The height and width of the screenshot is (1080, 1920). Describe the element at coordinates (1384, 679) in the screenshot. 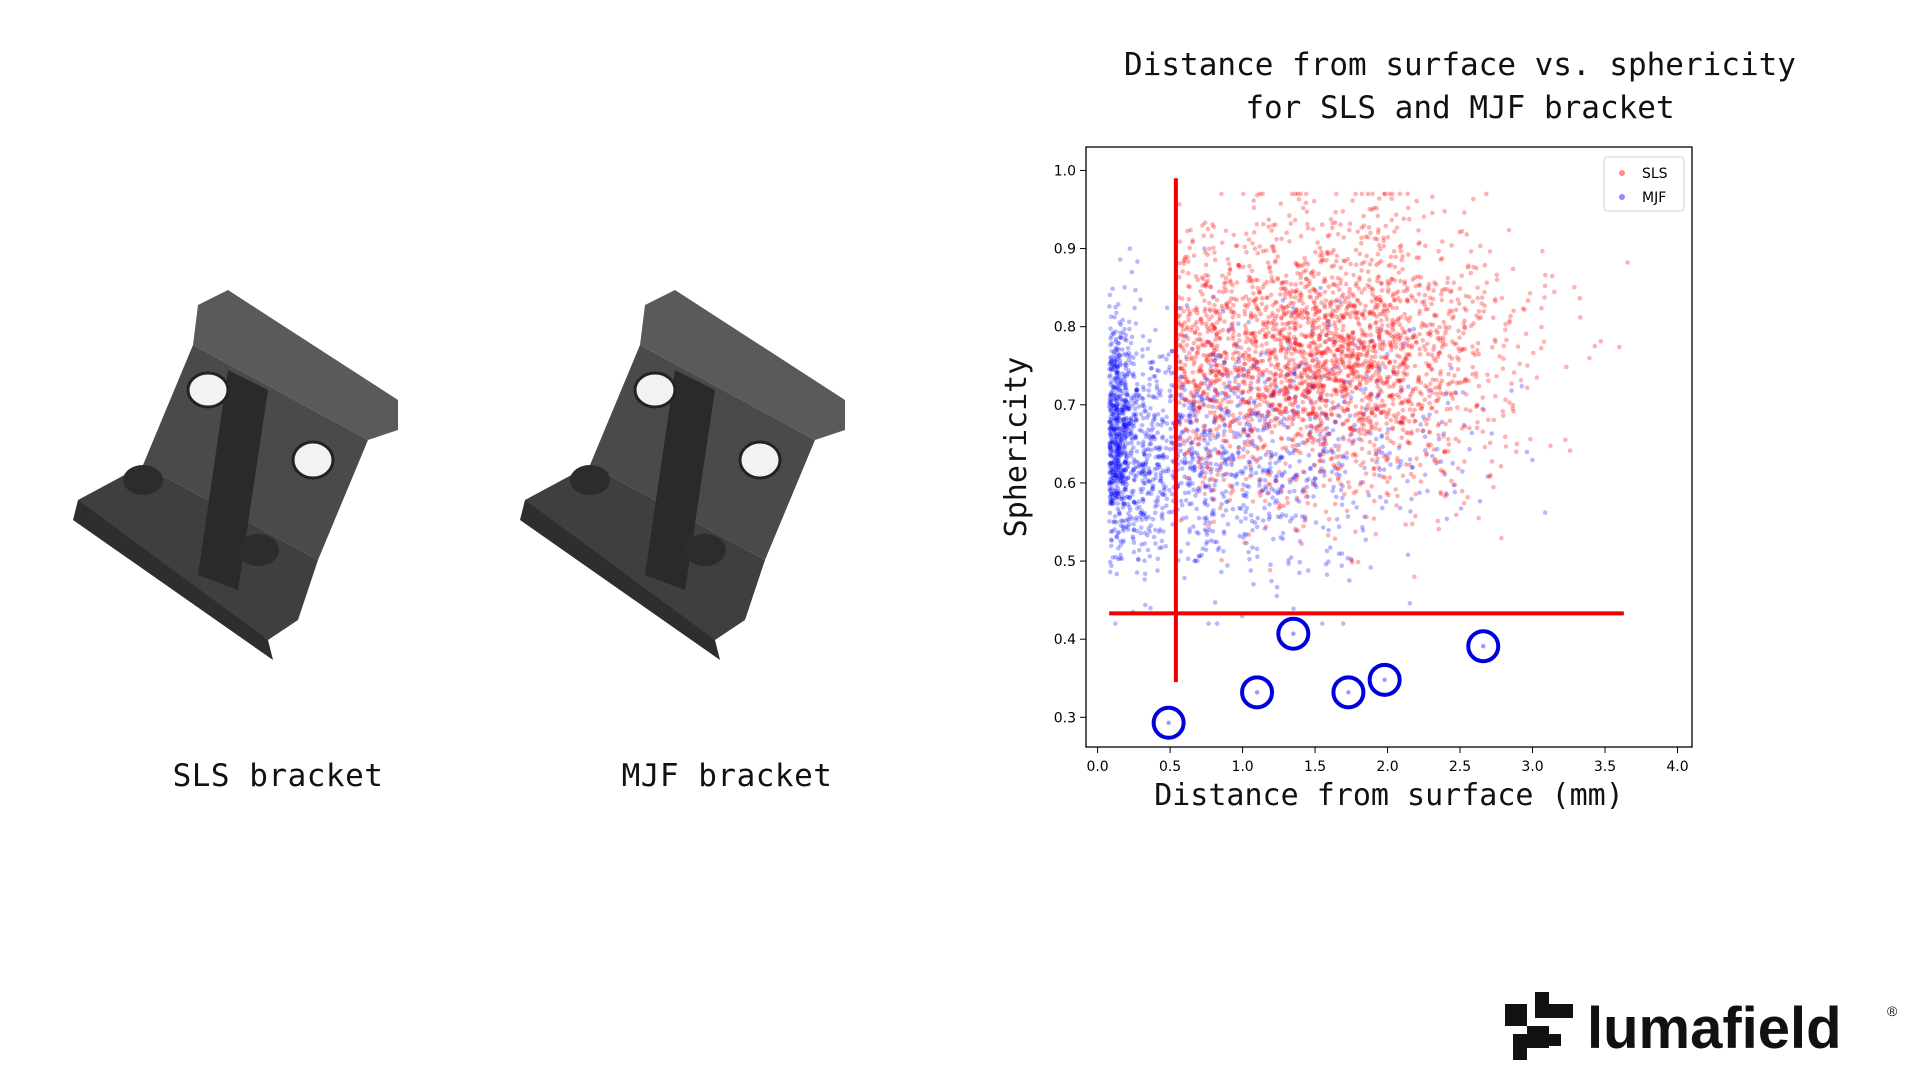

I see `outlier-ring` at that location.